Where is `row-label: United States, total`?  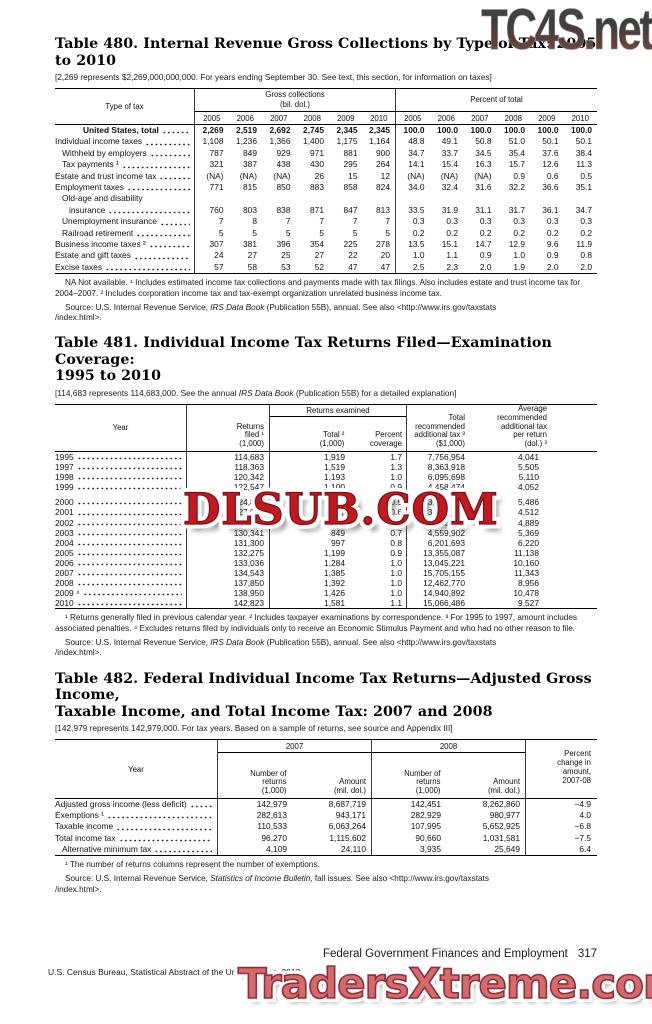
row-label: United States, total is located at coordinates (125, 131).